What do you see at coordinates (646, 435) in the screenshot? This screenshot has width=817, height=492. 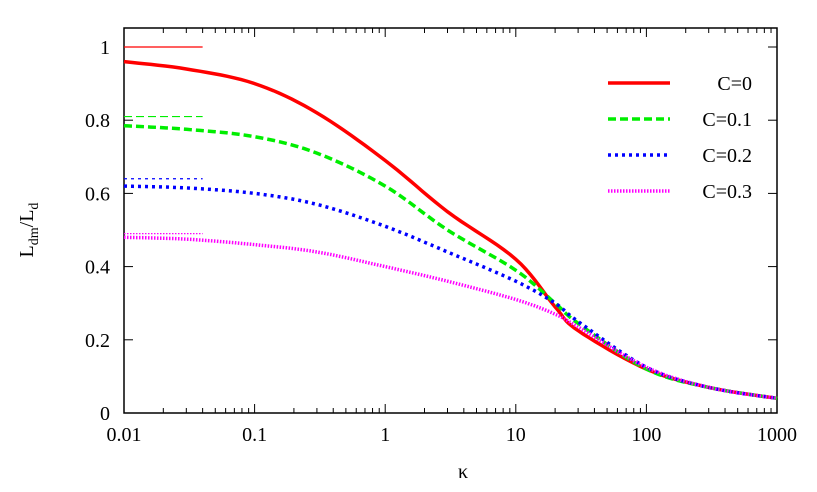 I see `x-tick-label: 100` at bounding box center [646, 435].